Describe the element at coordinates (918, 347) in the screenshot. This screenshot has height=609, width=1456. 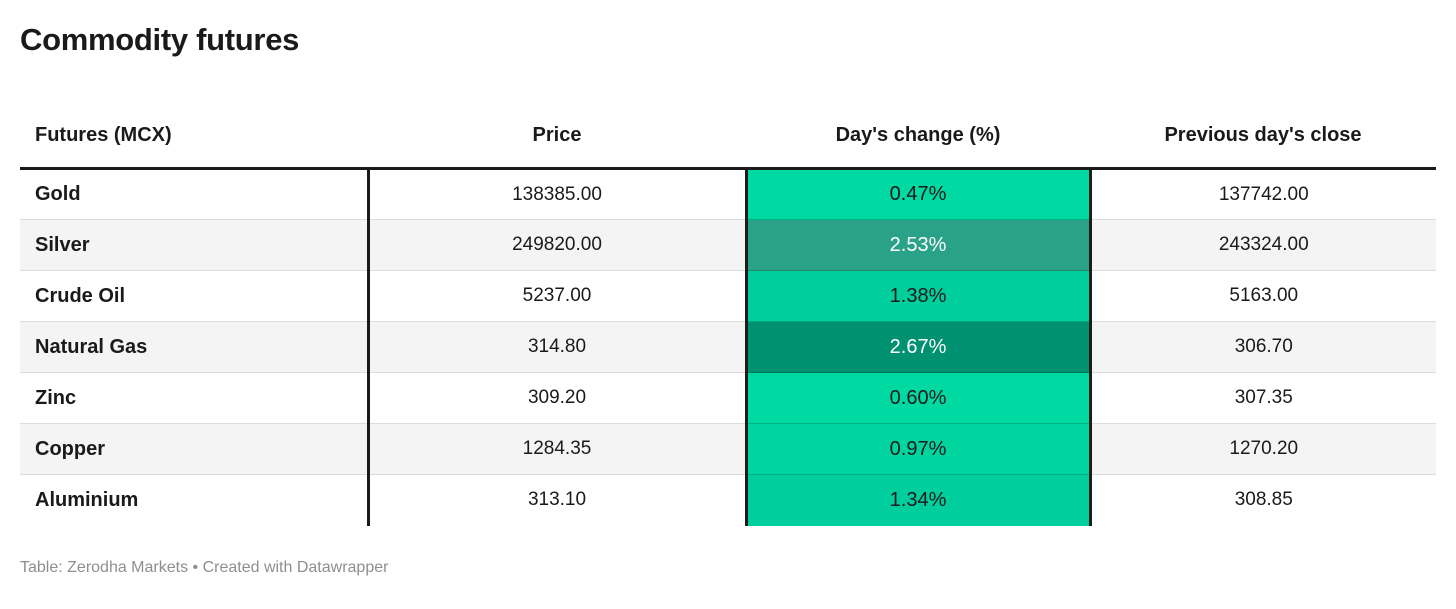
I see `change-heatmap-cell: 2.67%` at that location.